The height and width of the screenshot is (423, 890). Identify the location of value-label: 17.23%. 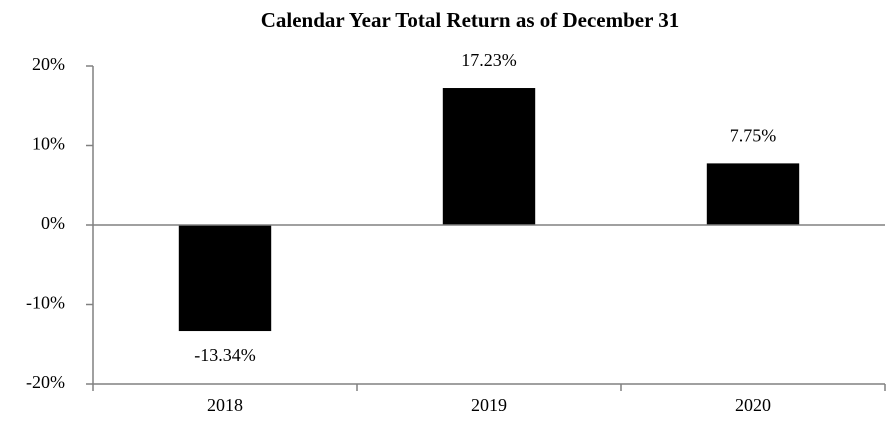
(489, 60).